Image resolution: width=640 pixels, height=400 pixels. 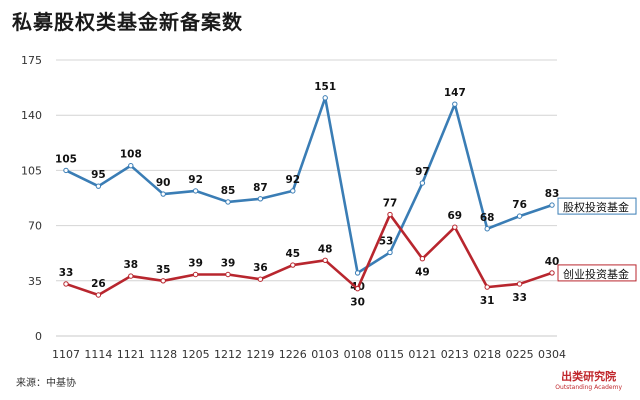 I want to click on data-label: 108, so click(x=131, y=155).